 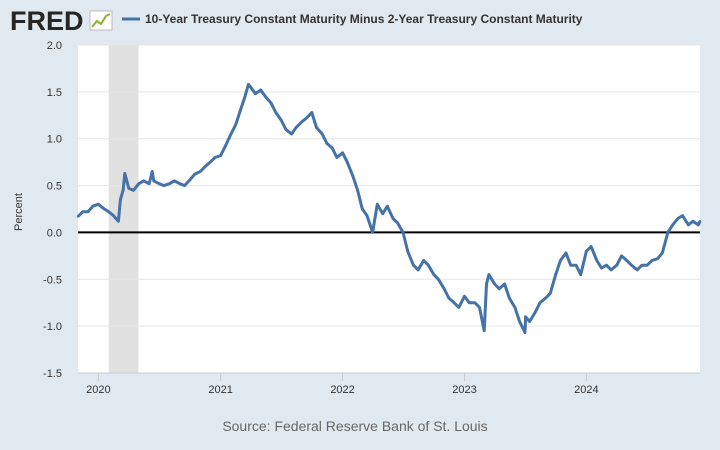 What do you see at coordinates (586, 390) in the screenshot?
I see `x-tick-label: 2024` at bounding box center [586, 390].